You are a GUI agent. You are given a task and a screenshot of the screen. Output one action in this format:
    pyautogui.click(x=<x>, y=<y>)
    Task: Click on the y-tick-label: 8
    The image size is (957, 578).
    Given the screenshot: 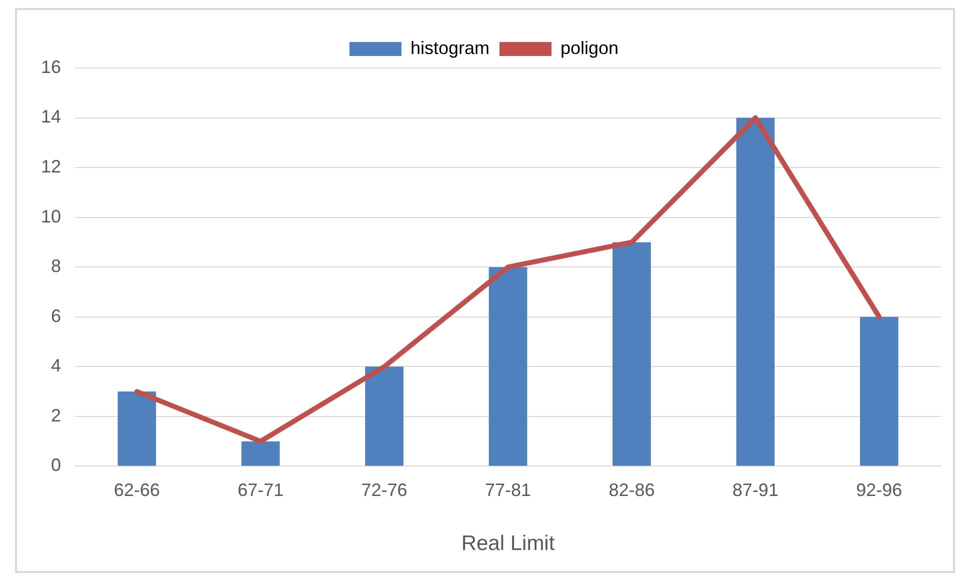 What is the action you would take?
    pyautogui.click(x=56, y=266)
    